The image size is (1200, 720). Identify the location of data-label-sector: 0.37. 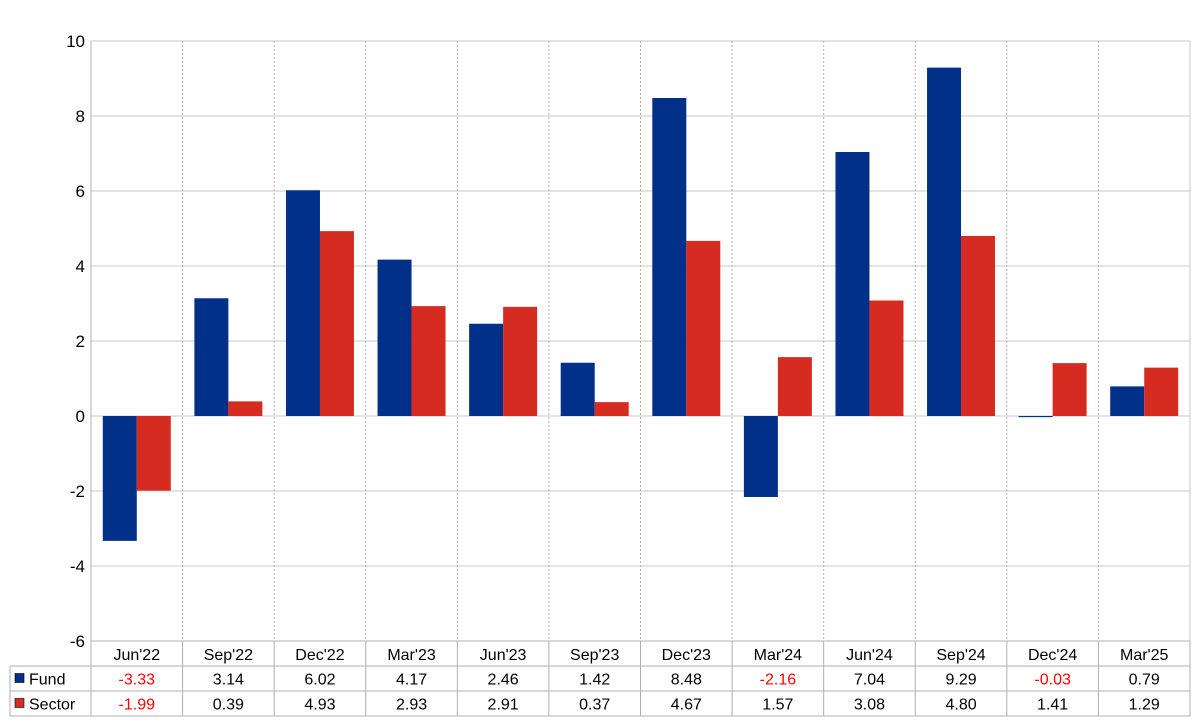
(594, 705).